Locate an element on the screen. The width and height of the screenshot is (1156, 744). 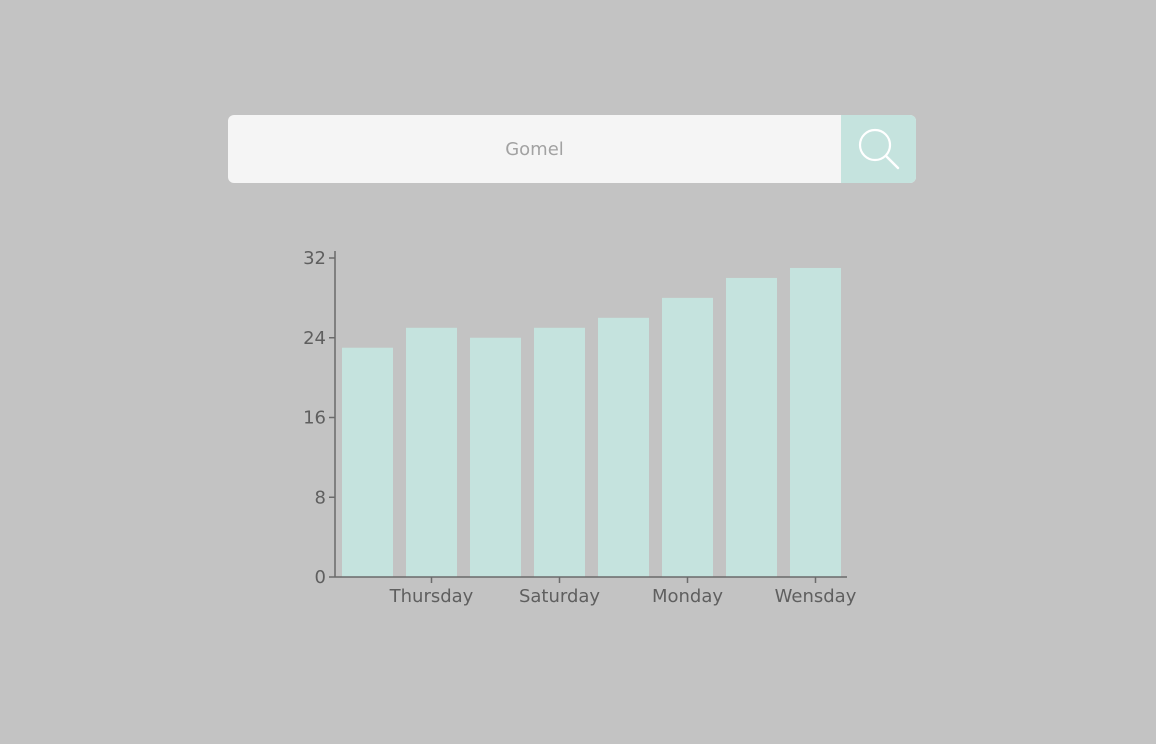
search-bar is located at coordinates (572, 149).